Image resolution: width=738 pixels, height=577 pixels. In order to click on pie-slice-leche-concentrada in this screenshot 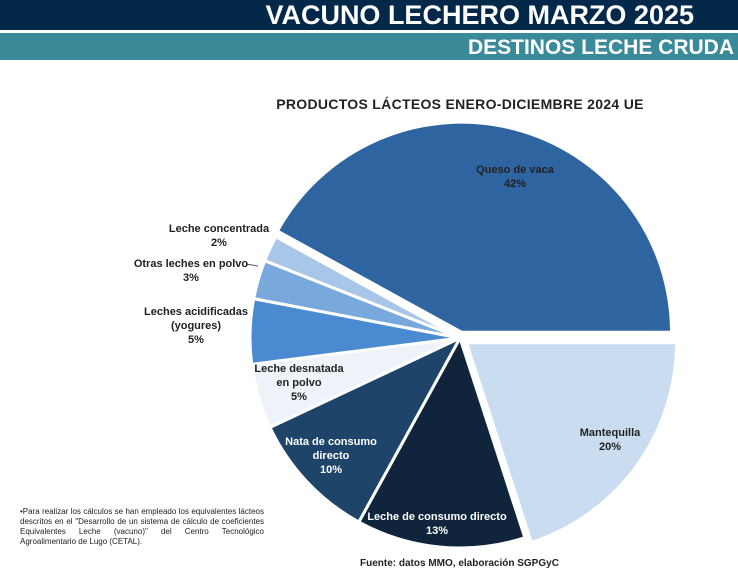, I will do `click(361, 287)`.